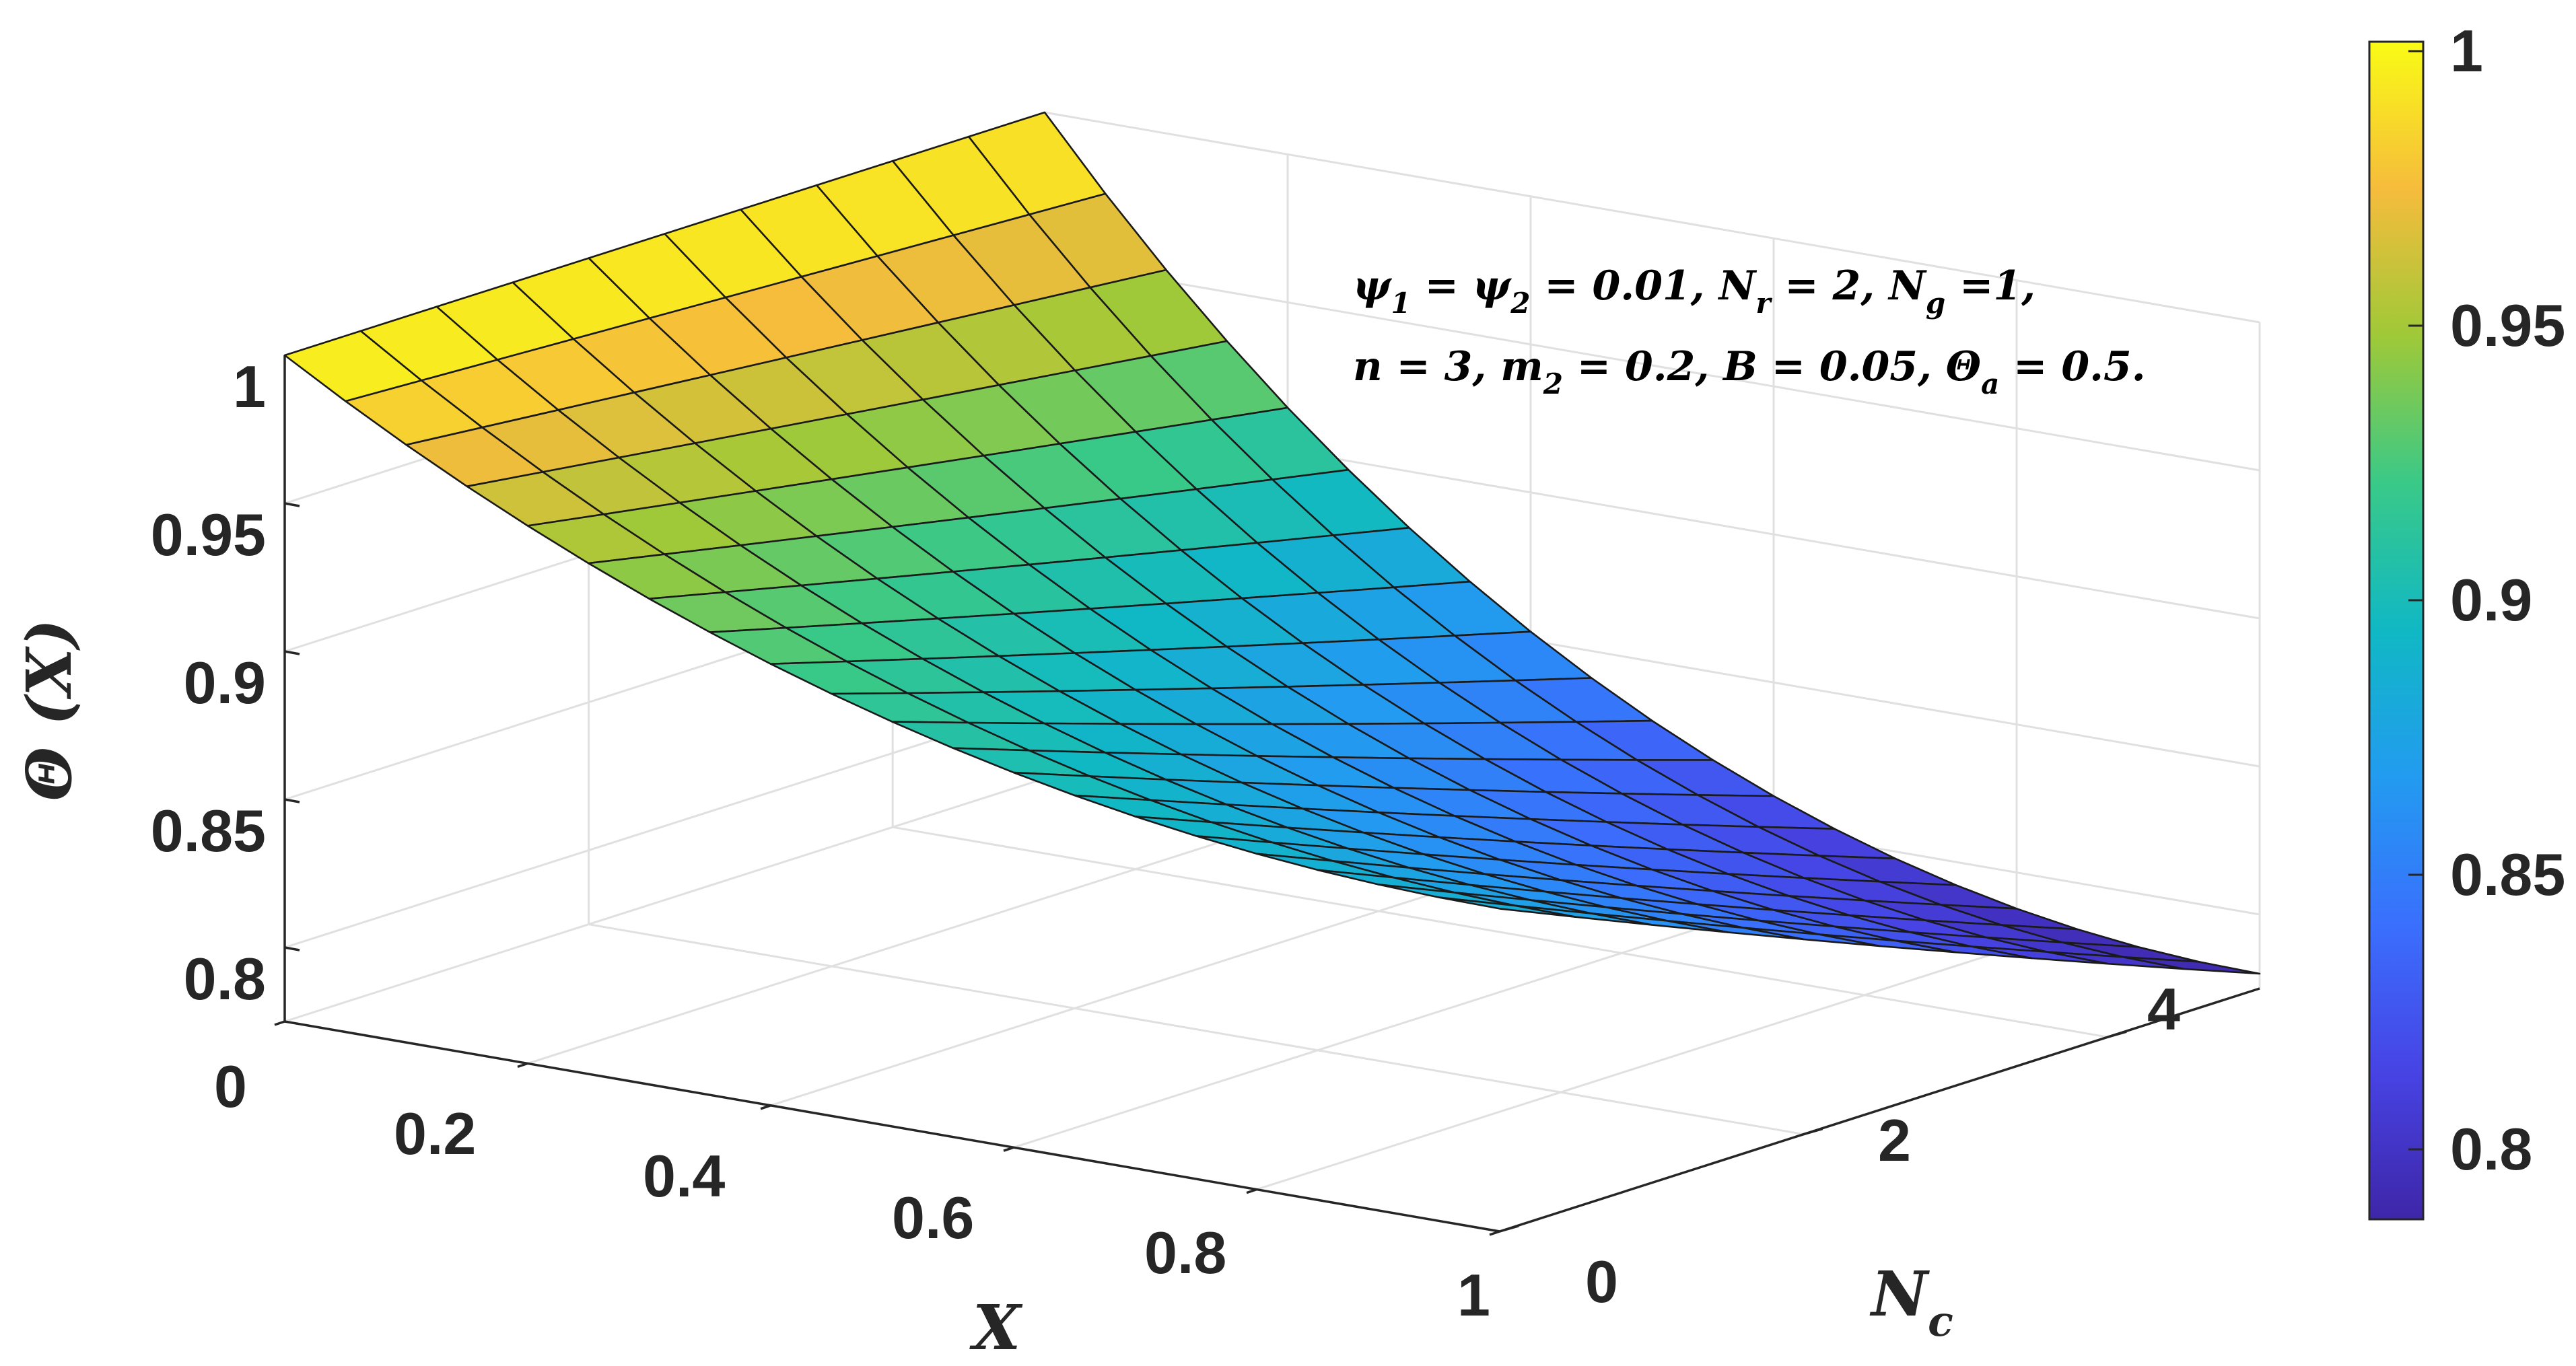 This screenshot has width=2576, height=1366. I want to click on colorbar-tick-label: 0.8, so click(2491, 1149).